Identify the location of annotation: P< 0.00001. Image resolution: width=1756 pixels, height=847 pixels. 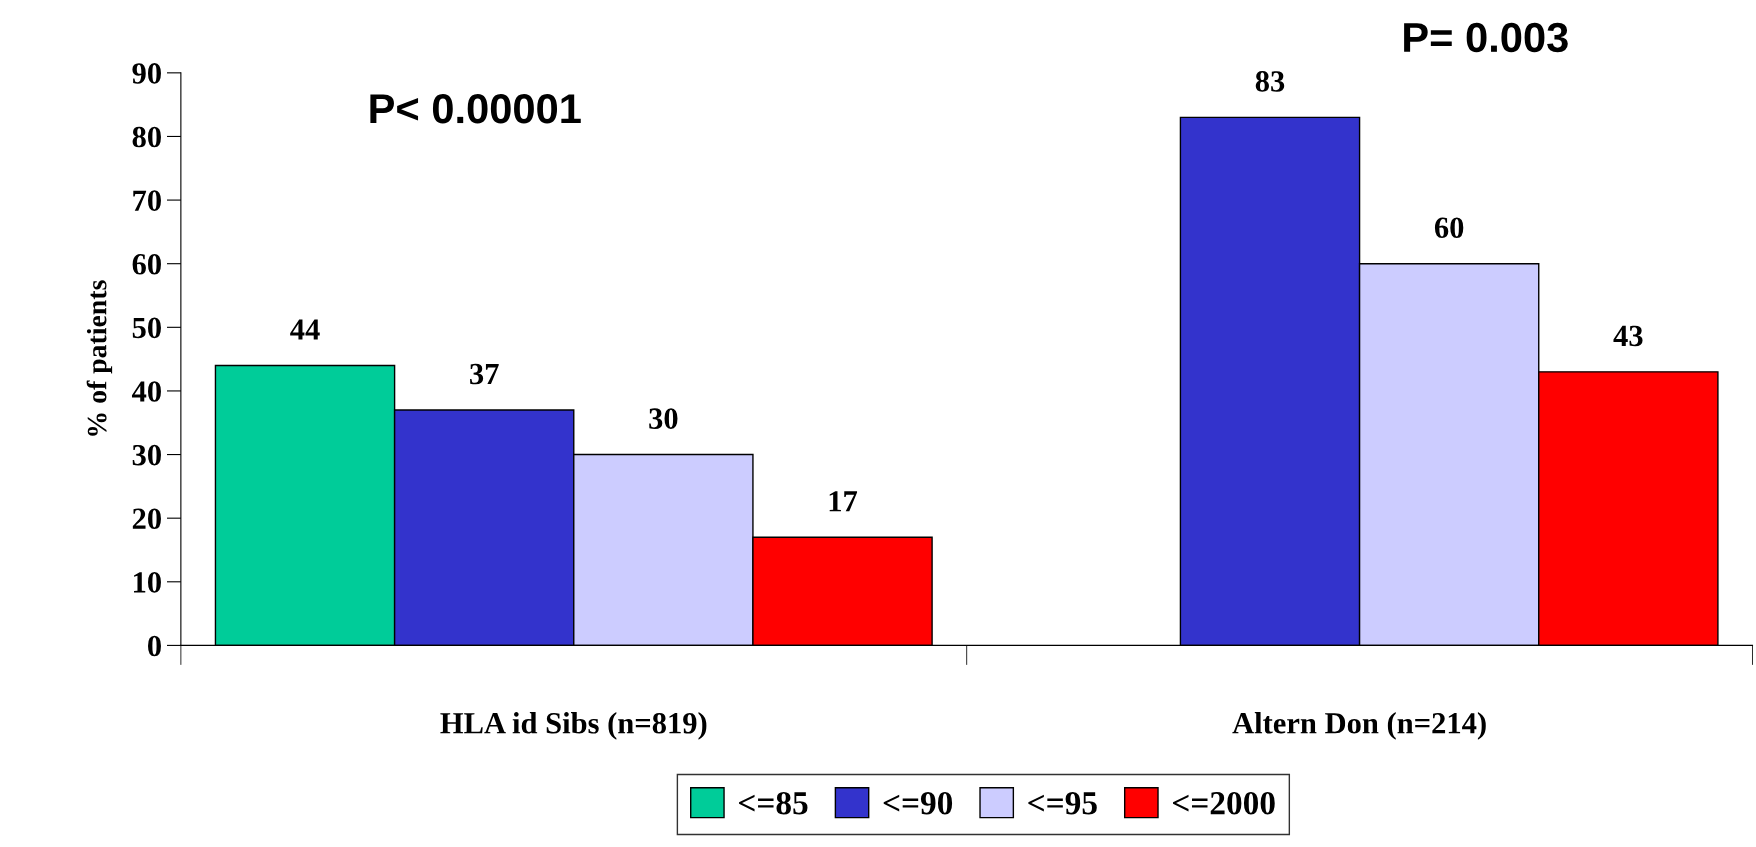
(475, 108).